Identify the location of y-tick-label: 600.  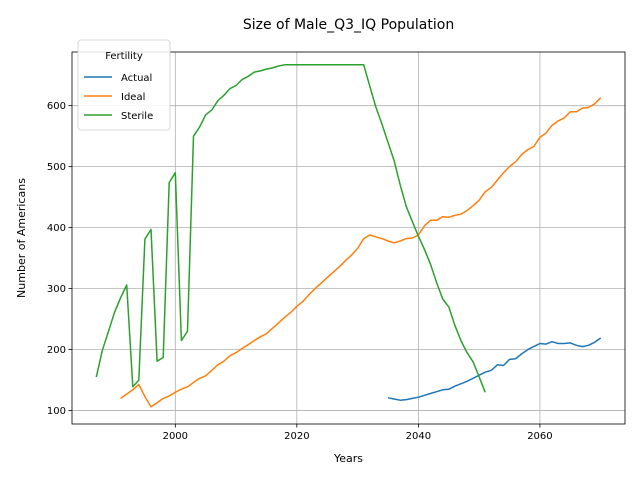
(56, 106).